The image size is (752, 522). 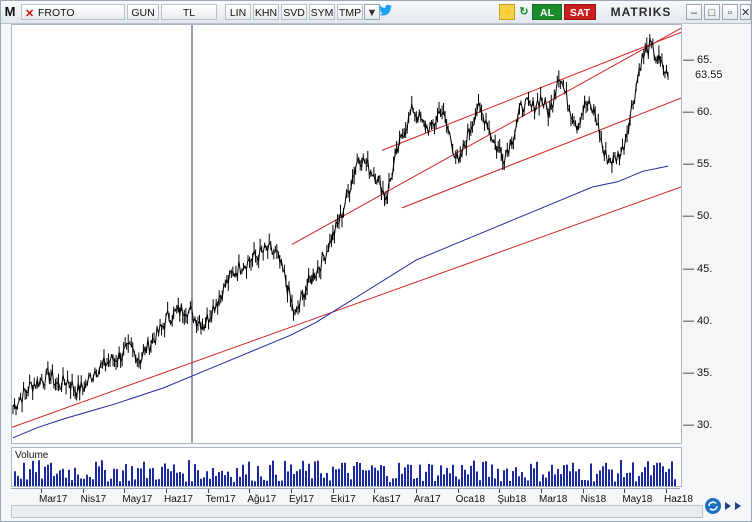 What do you see at coordinates (694, 12) in the screenshot?
I see `minimize-icon: –` at bounding box center [694, 12].